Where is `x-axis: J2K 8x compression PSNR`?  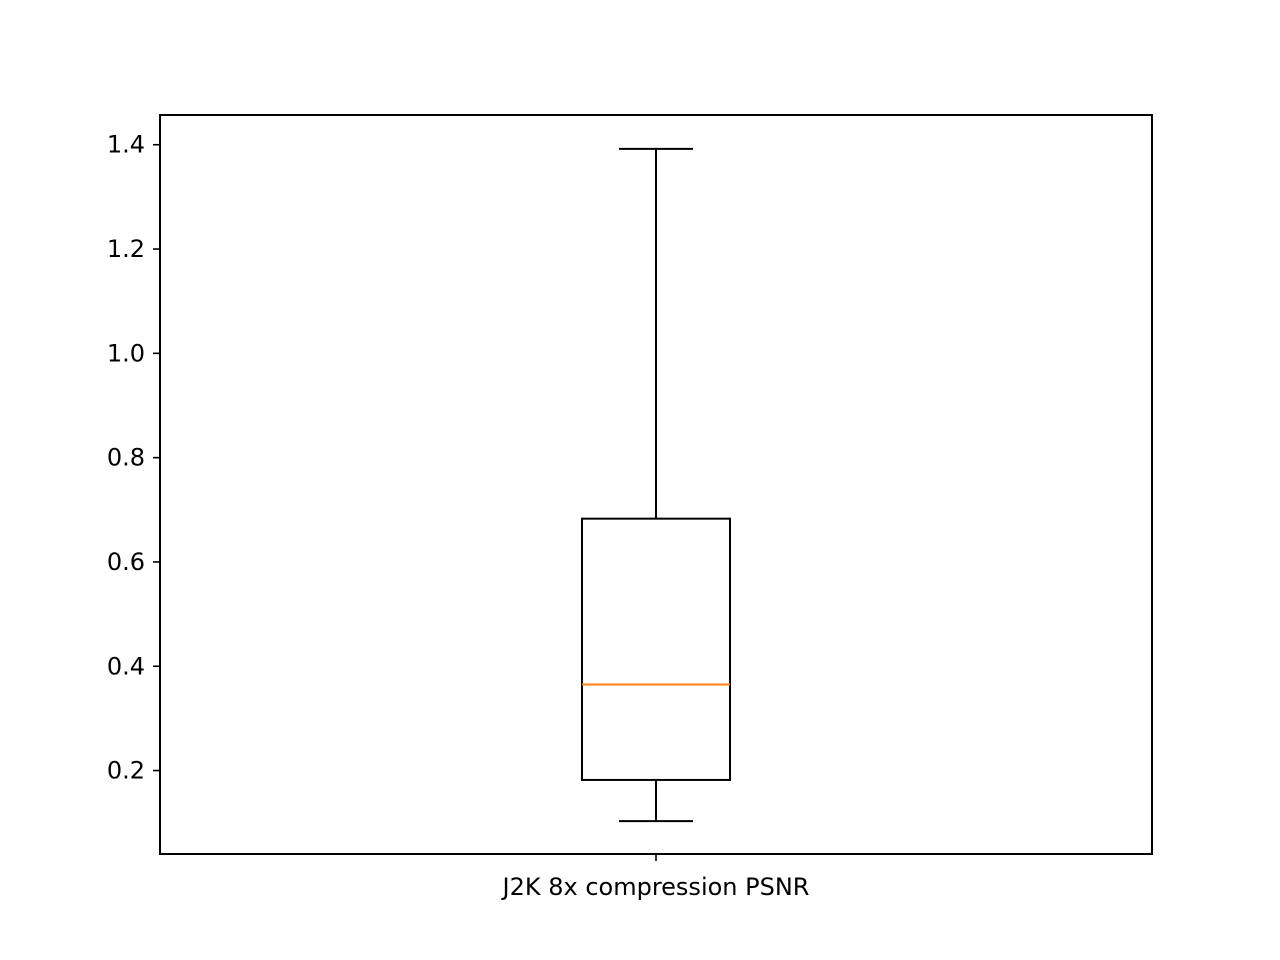
x-axis: J2K 8x compression PSNR is located at coordinates (655, 877).